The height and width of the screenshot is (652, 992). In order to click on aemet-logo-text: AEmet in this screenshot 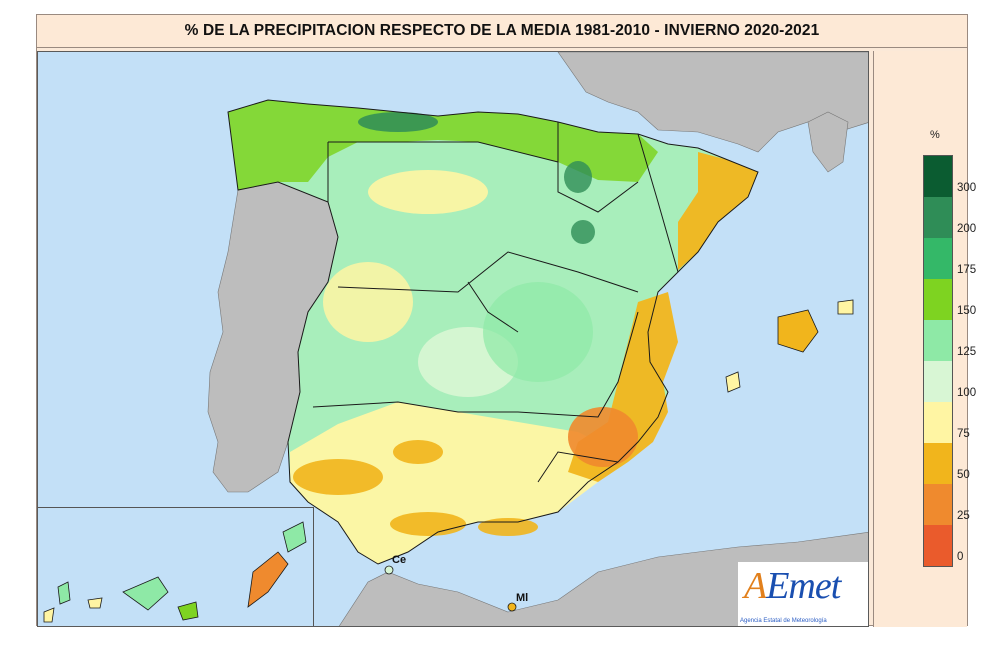, I will do `click(792, 586)`.